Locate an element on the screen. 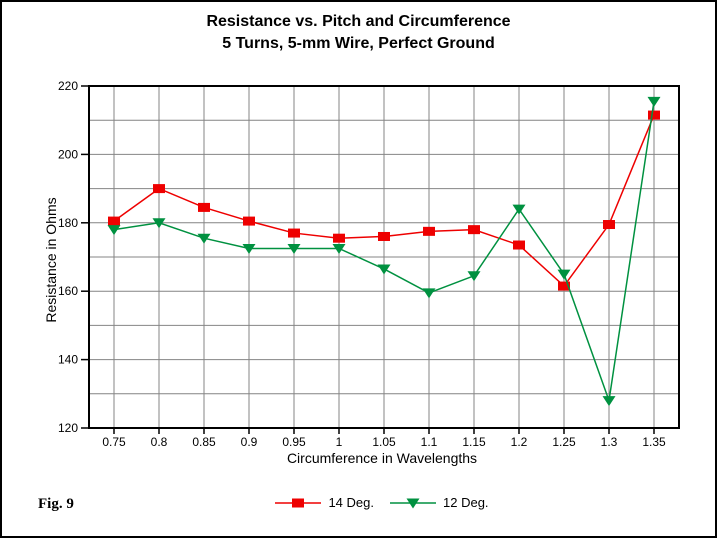 The height and width of the screenshot is (538, 717). svg-text: 1.1 is located at coordinates (429, 442).